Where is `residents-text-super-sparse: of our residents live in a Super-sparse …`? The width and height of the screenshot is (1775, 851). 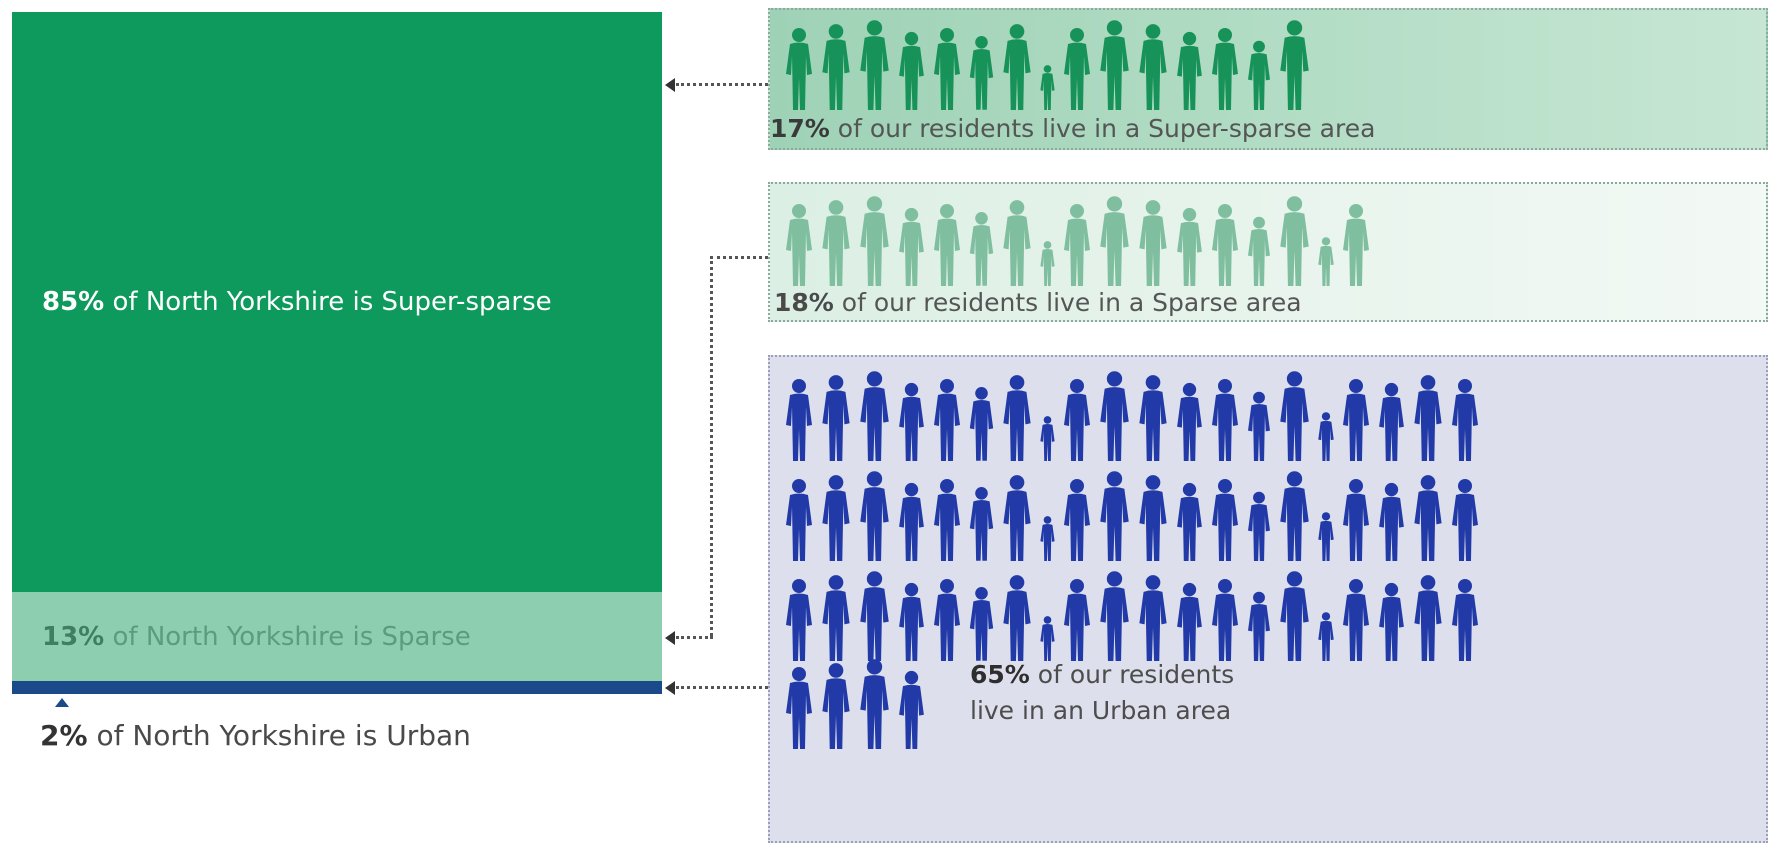
residents-text-super-sparse: of our residents live in a Super-sparse … is located at coordinates (1102, 128).